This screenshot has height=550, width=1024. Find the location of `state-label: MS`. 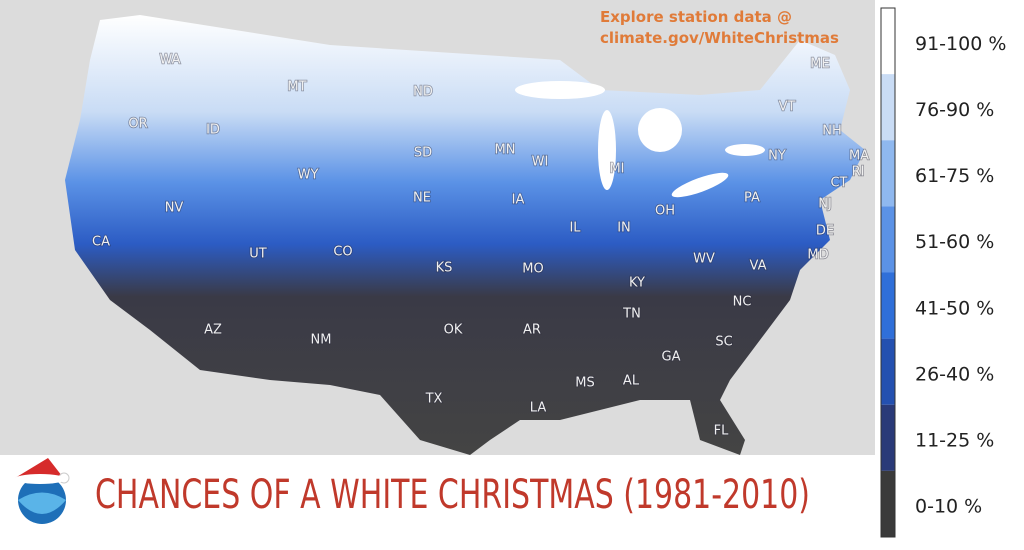

state-label: MS is located at coordinates (584, 383).